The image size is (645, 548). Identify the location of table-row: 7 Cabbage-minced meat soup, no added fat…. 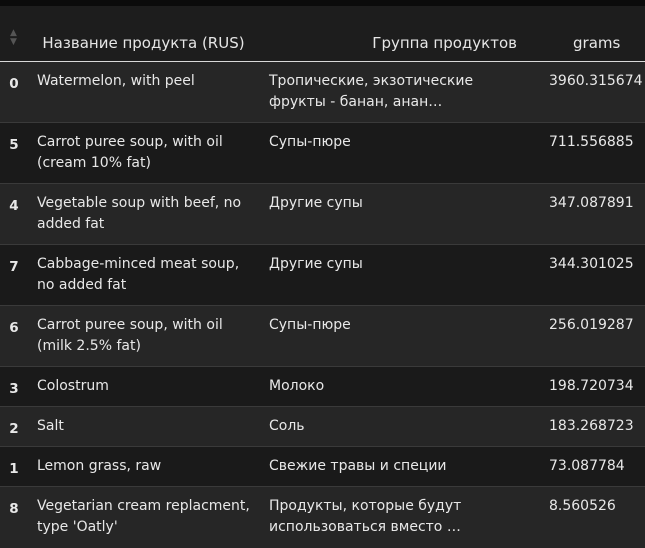
(322, 275).